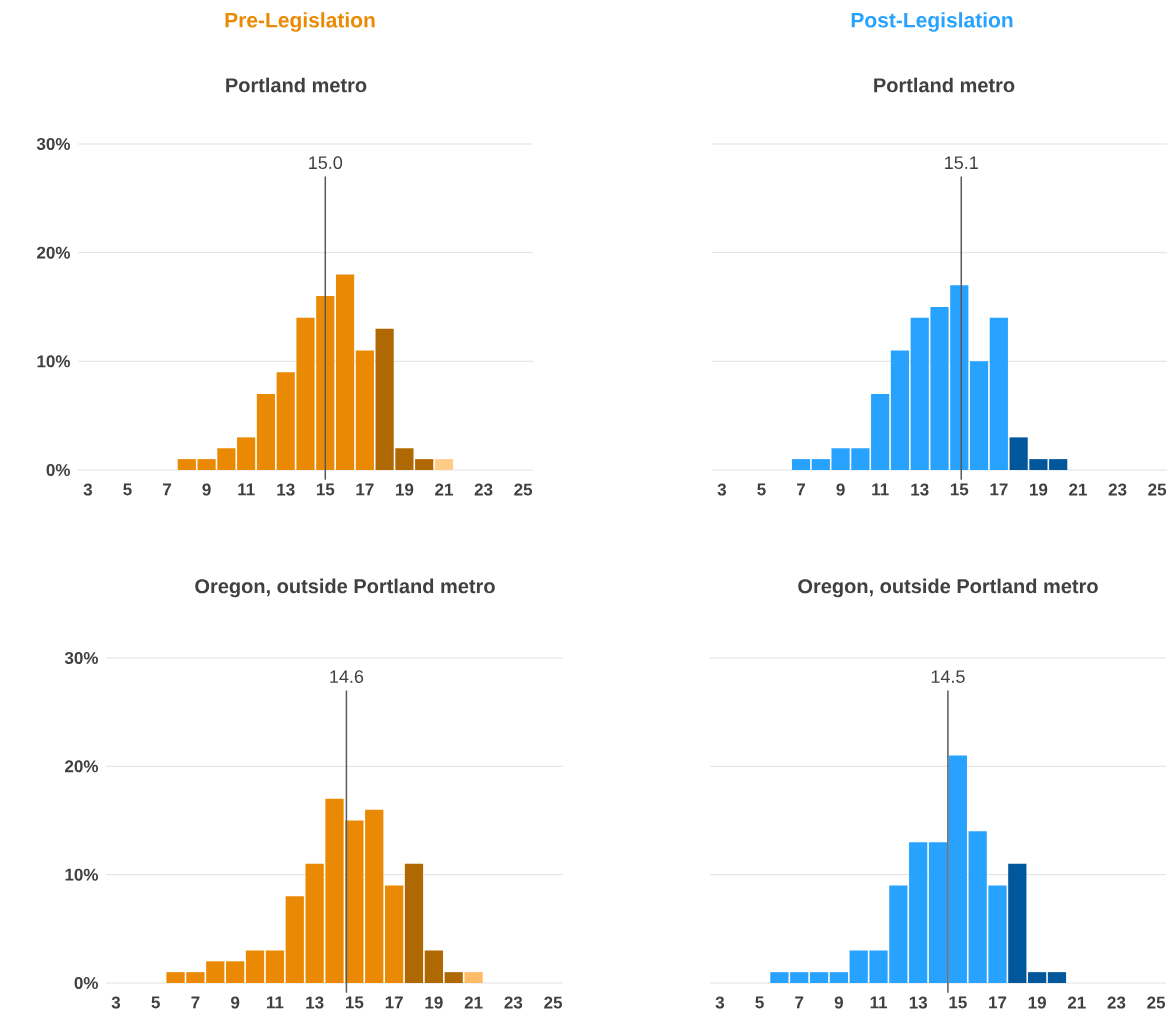  Describe the element at coordinates (326, 163) in the screenshot. I see `ref-line-label: 15.0` at that location.